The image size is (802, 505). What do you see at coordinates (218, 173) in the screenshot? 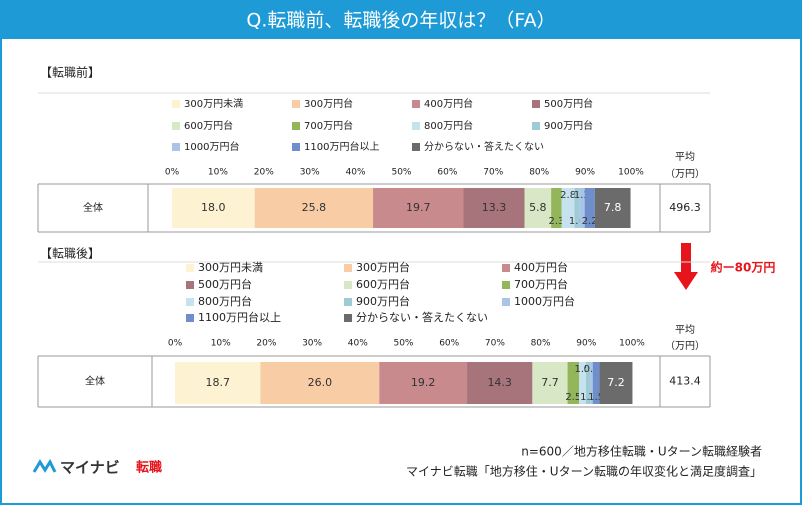
I see `x-tick-label: 10%` at bounding box center [218, 173].